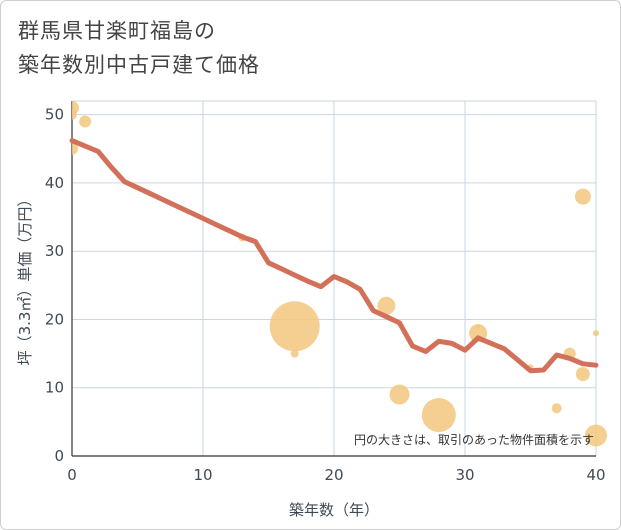 This screenshot has width=621, height=530. Describe the element at coordinates (54, 285) in the screenshot. I see `y-tick-labels: 0 10 20 30 40 50` at that location.